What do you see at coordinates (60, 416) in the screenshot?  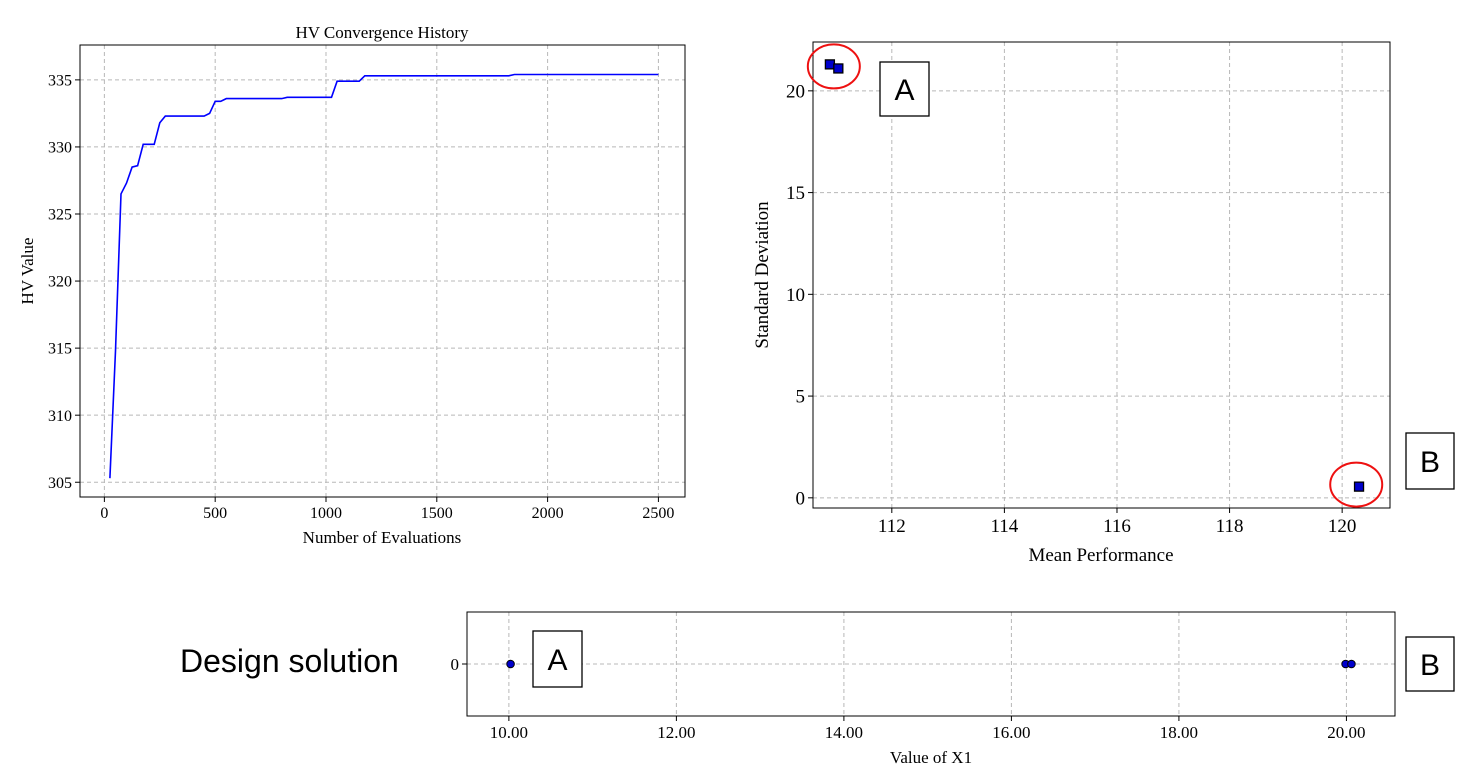 I see `c1-y-tick-label: 310` at bounding box center [60, 416].